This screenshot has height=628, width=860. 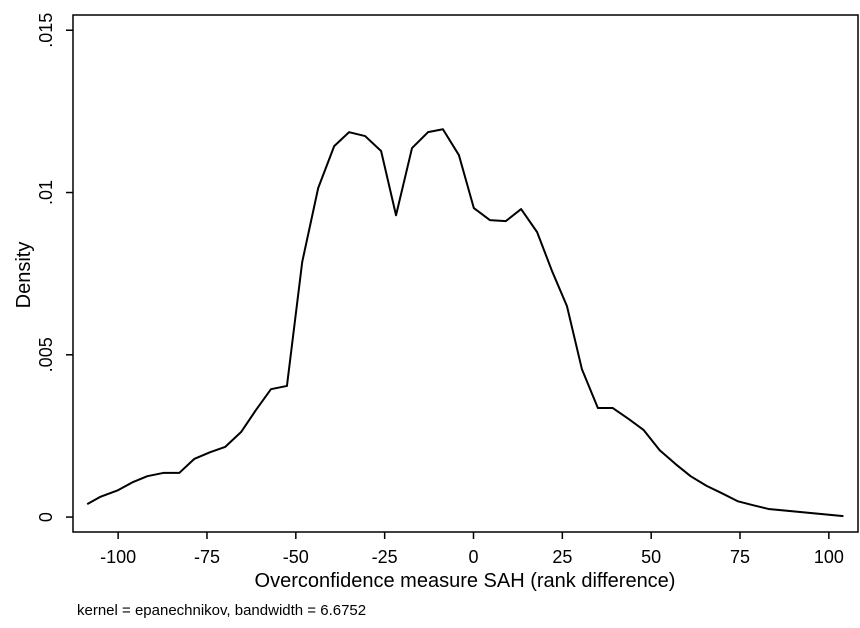 I want to click on x-tick-label: 100, so click(x=829, y=557).